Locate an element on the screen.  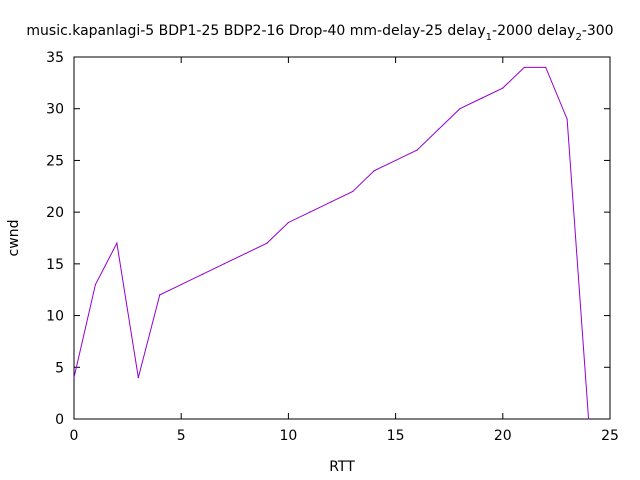
x-tick-label: 0 is located at coordinates (74, 436).